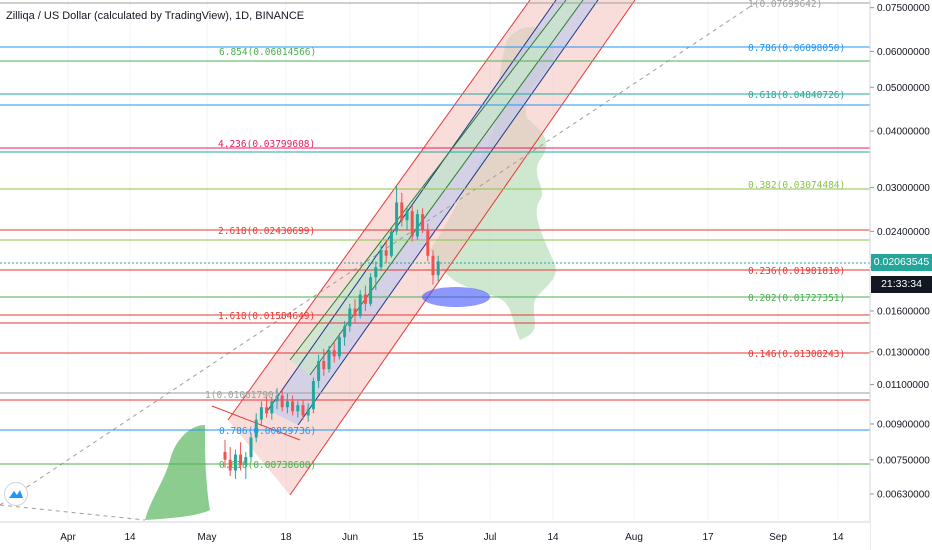  I want to click on fib-label-left: 0.786(0.00859736), so click(267, 431).